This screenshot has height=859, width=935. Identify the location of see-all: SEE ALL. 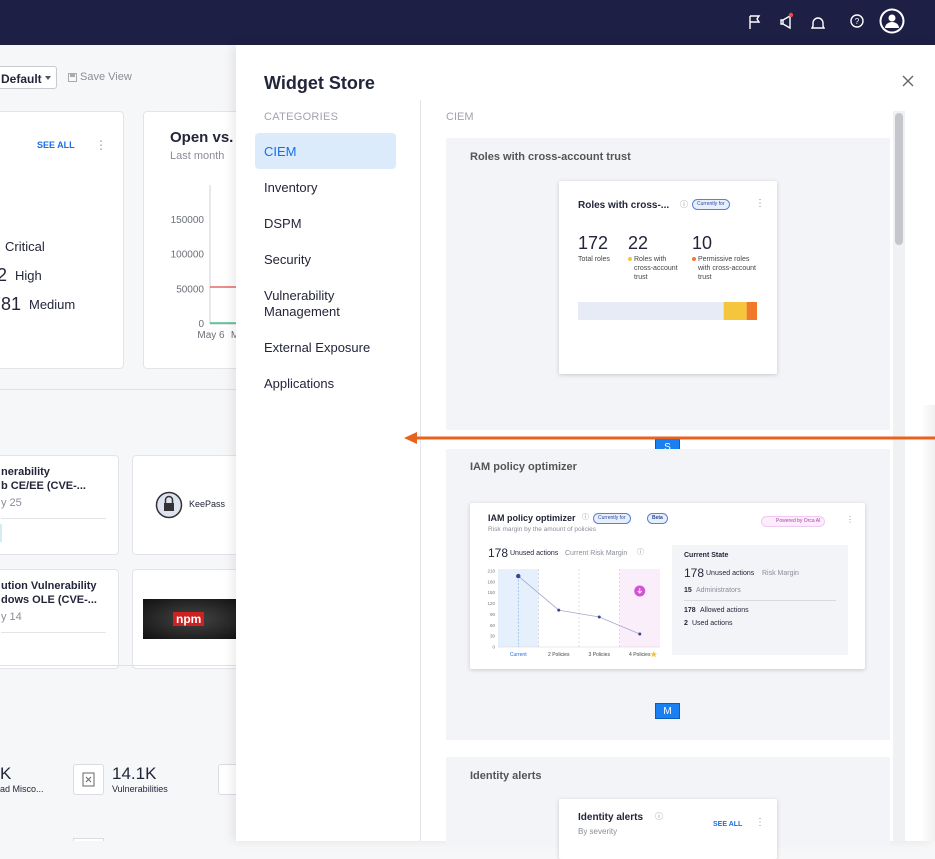
(56, 145).